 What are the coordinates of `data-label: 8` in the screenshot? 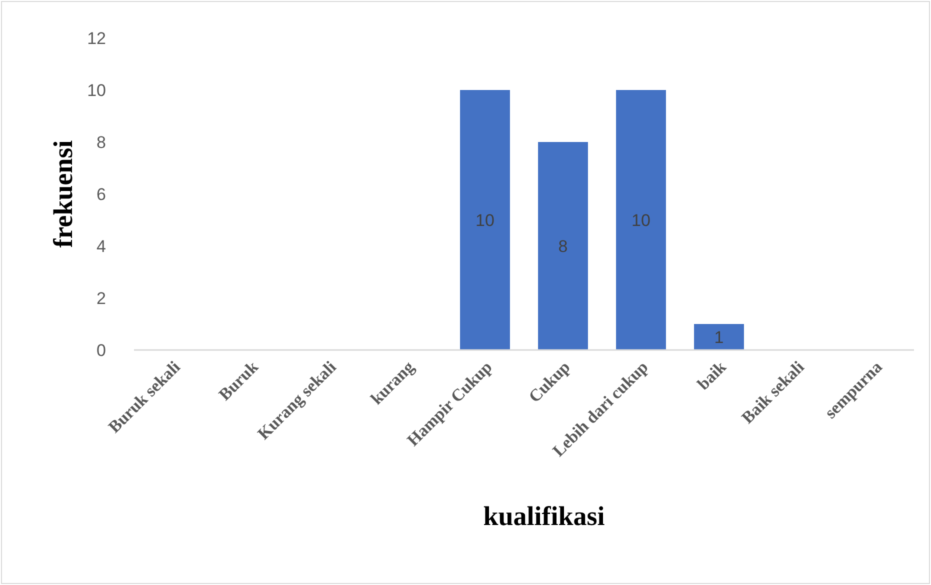 It's located at (563, 246).